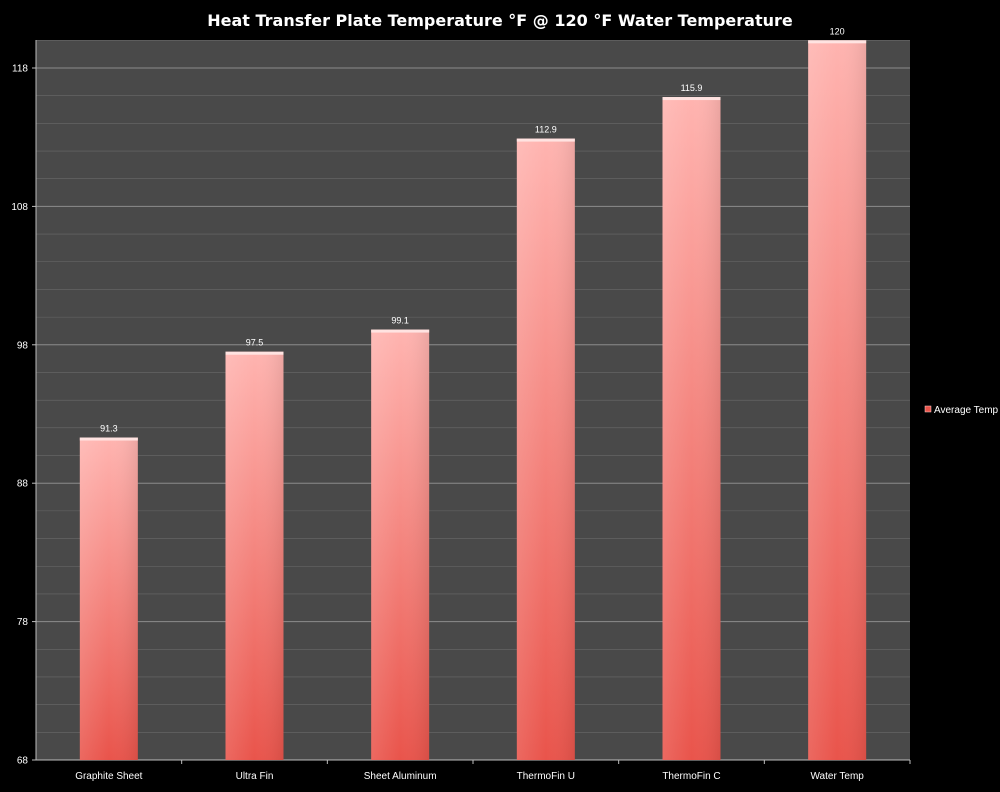 This screenshot has height=792, width=1000. Describe the element at coordinates (109, 429) in the screenshot. I see `value-label: 91.3` at that location.